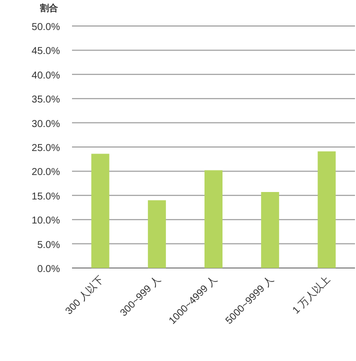 This screenshot has height=361, width=356. Describe the element at coordinates (311, 295) in the screenshot. I see `x-tick-label: 1 万人以上` at that location.